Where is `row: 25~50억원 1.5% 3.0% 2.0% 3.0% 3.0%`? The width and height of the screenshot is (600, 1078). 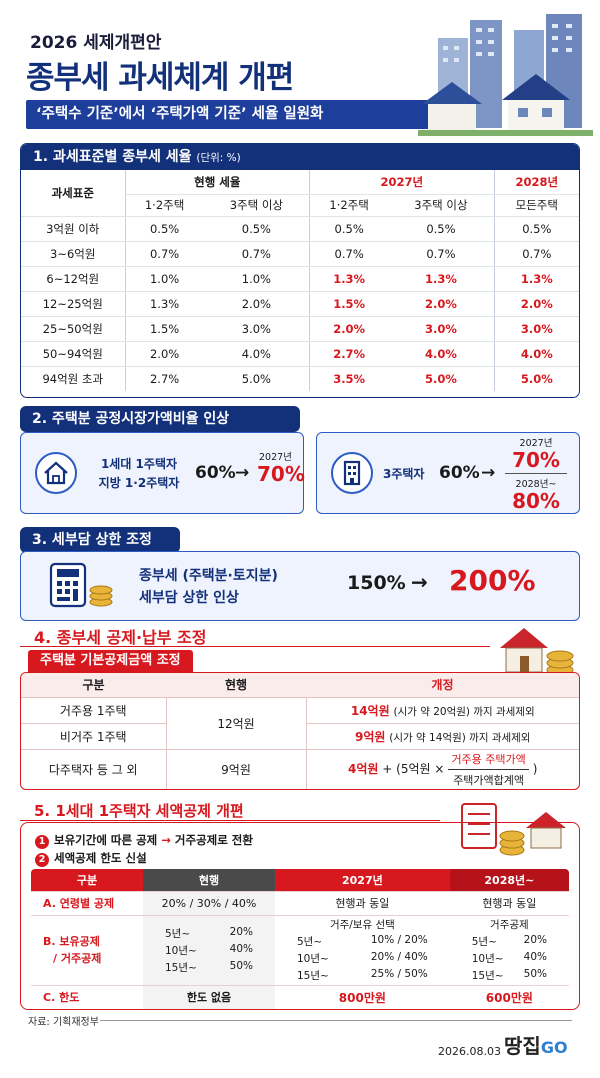
row: 25~50억원 1.5% 3.0% 2.0% 3.0% 3.0% is located at coordinates (300, 329).